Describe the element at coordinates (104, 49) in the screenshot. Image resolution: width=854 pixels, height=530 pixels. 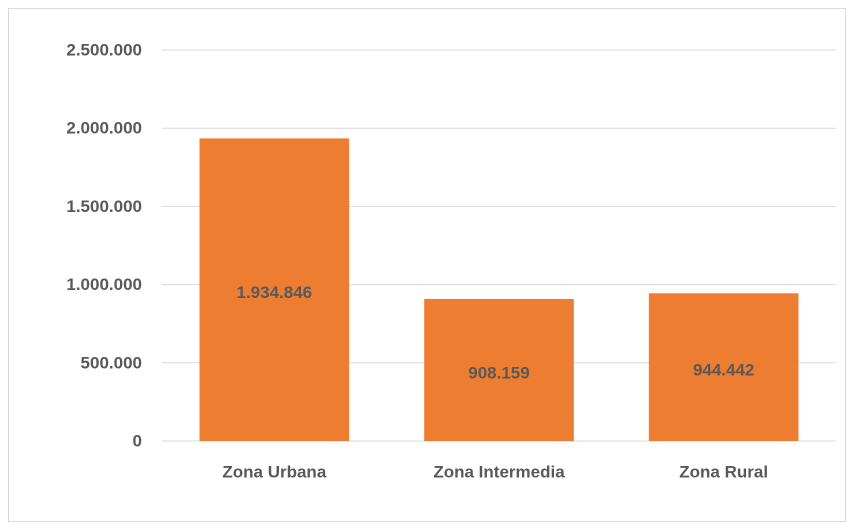
I see `y-tick-label: 2.500.000` at that location.